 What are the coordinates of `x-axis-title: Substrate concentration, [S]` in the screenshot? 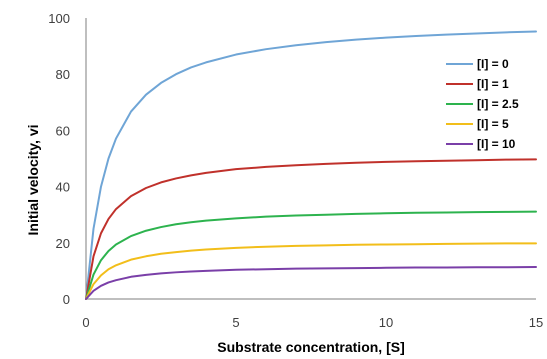 It's located at (310, 347).